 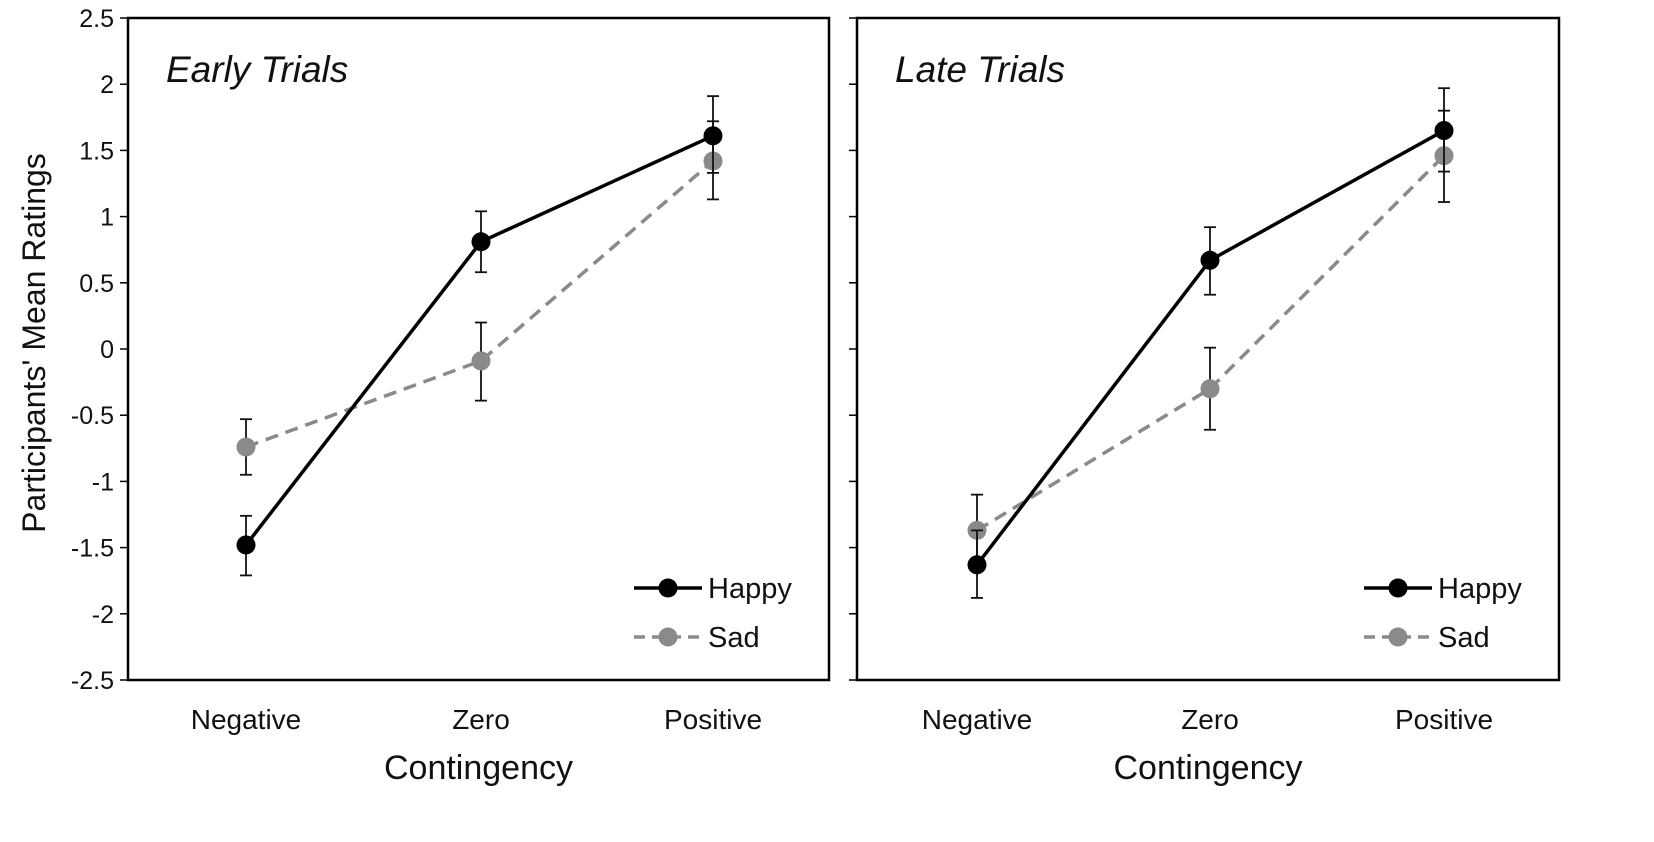 What do you see at coordinates (980, 69) in the screenshot?
I see `panel-title: Late Trials` at bounding box center [980, 69].